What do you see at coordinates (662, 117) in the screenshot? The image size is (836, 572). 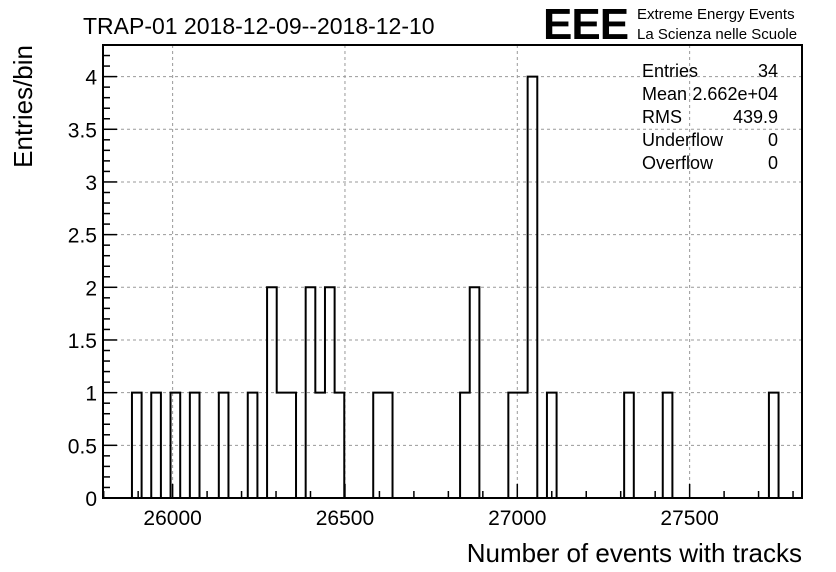 I see `stats-label: RMS` at bounding box center [662, 117].